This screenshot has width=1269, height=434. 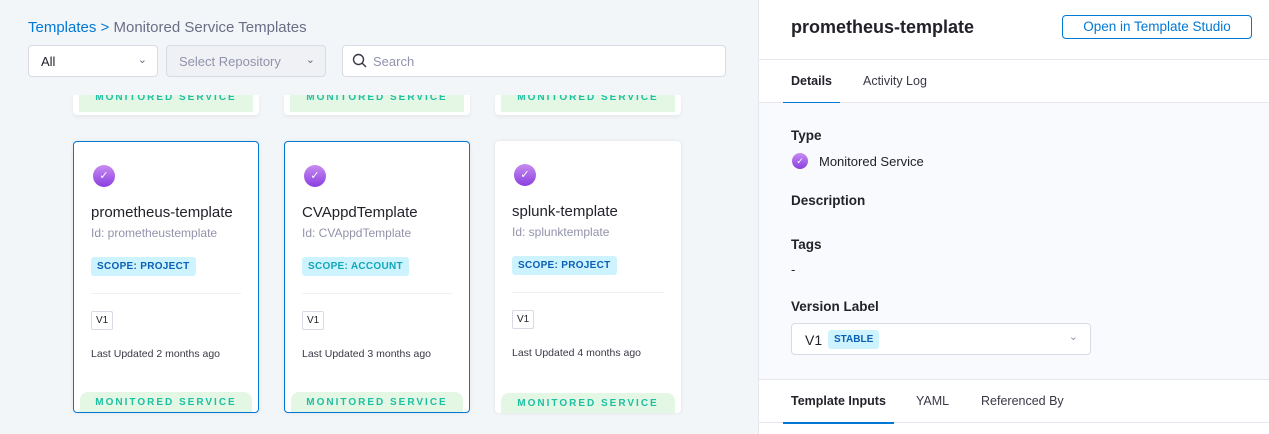 What do you see at coordinates (62, 27) in the screenshot?
I see `breadcrumb-templates-link: Templates` at bounding box center [62, 27].